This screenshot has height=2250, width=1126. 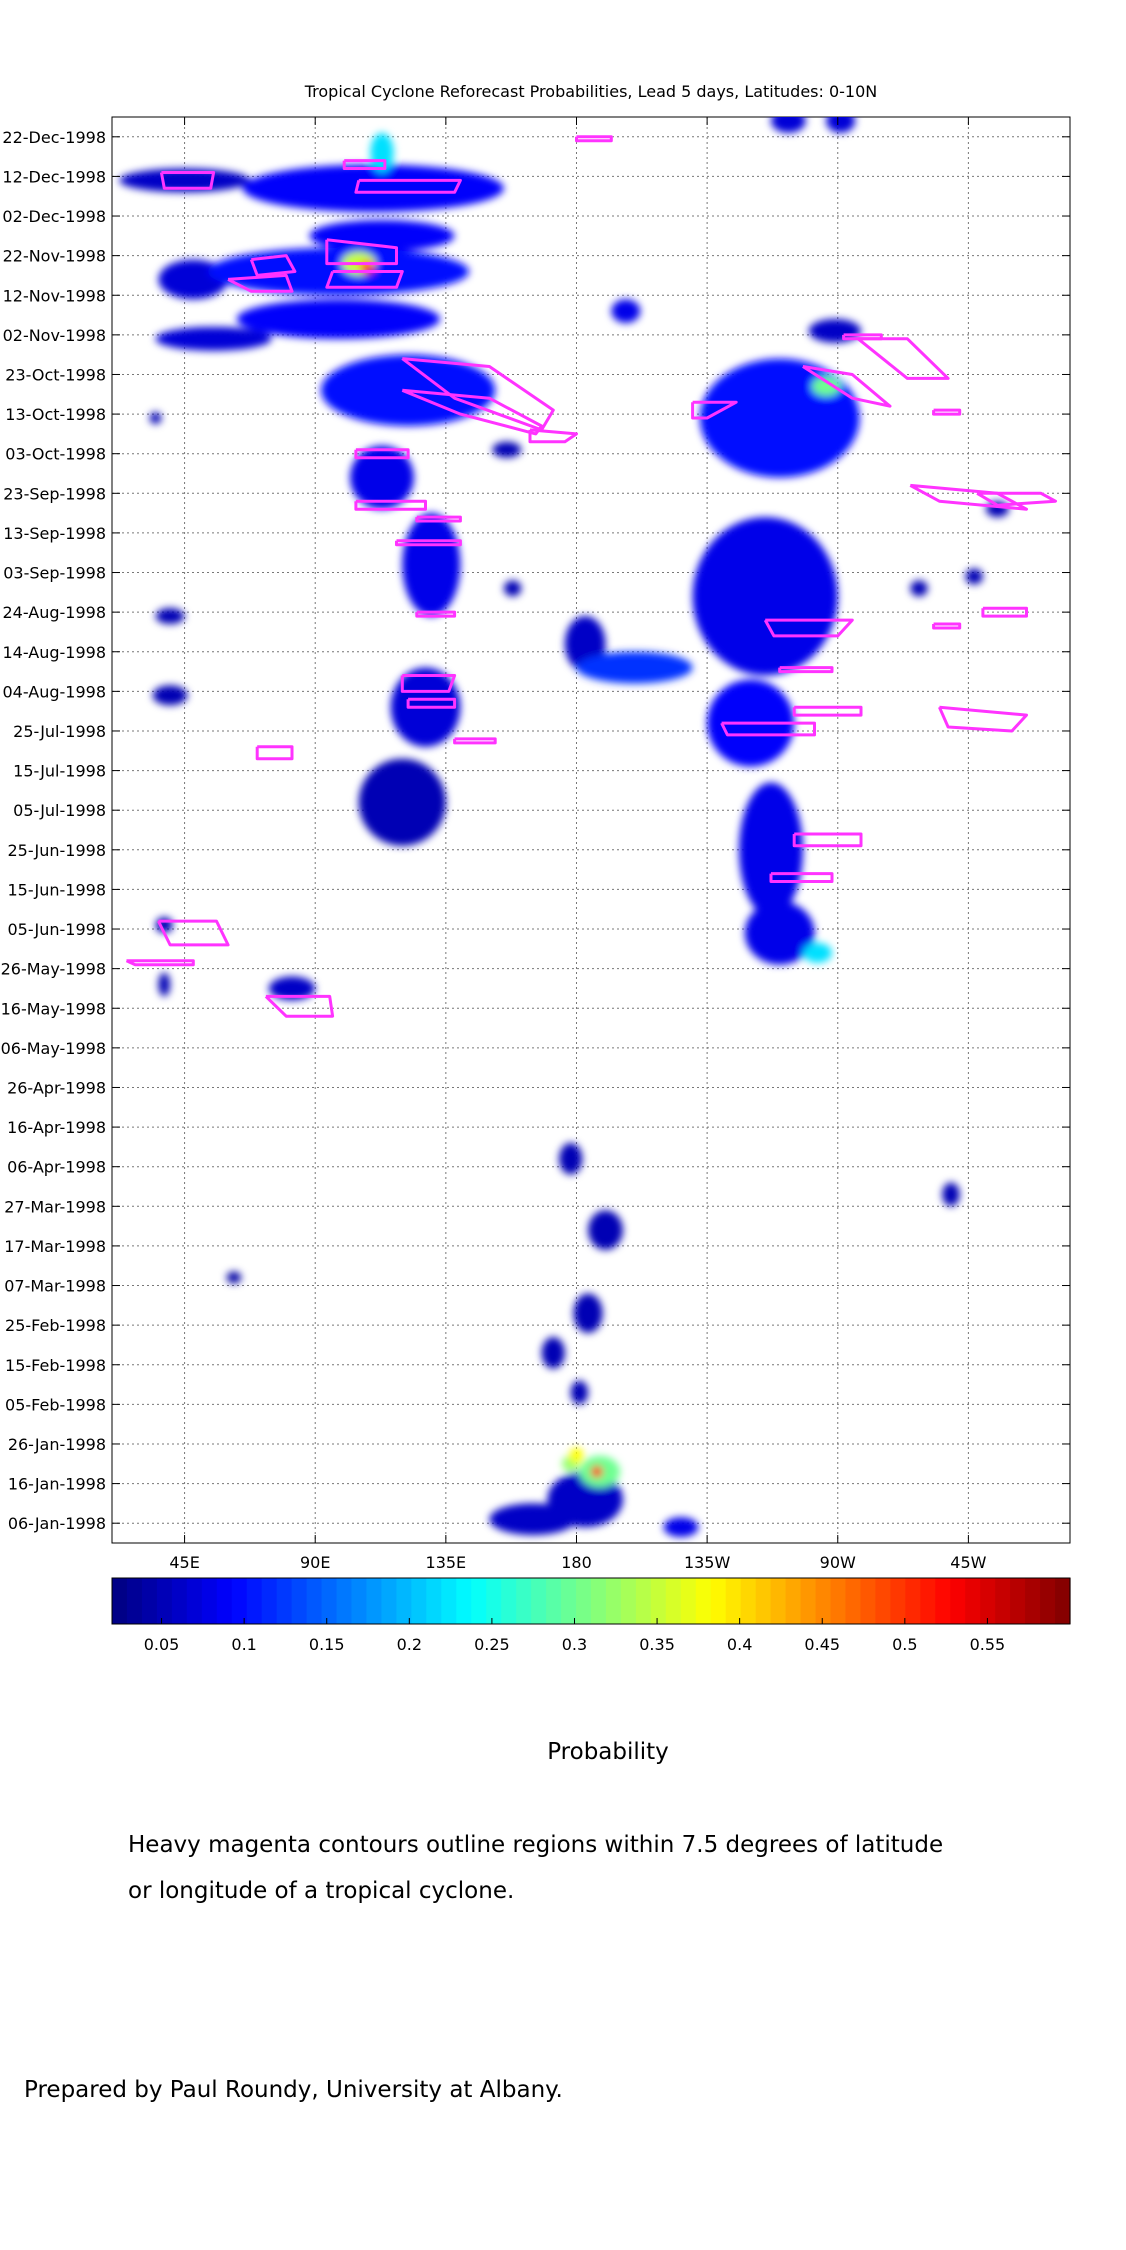 What do you see at coordinates (54, 612) in the screenshot?
I see `y-tick-label: 24-Aug-1998` at bounding box center [54, 612].